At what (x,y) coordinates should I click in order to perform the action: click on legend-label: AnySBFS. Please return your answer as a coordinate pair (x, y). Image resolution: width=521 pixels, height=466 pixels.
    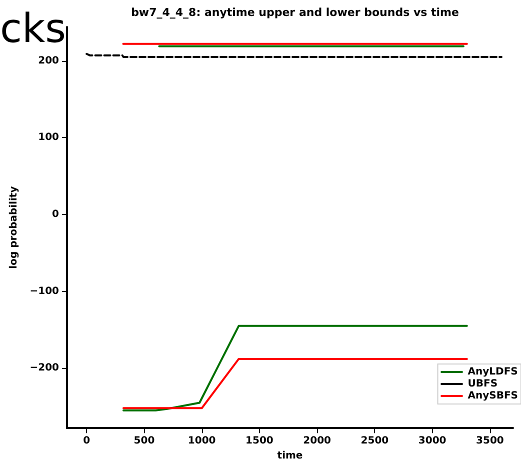
    Looking at the image, I should click on (493, 396).